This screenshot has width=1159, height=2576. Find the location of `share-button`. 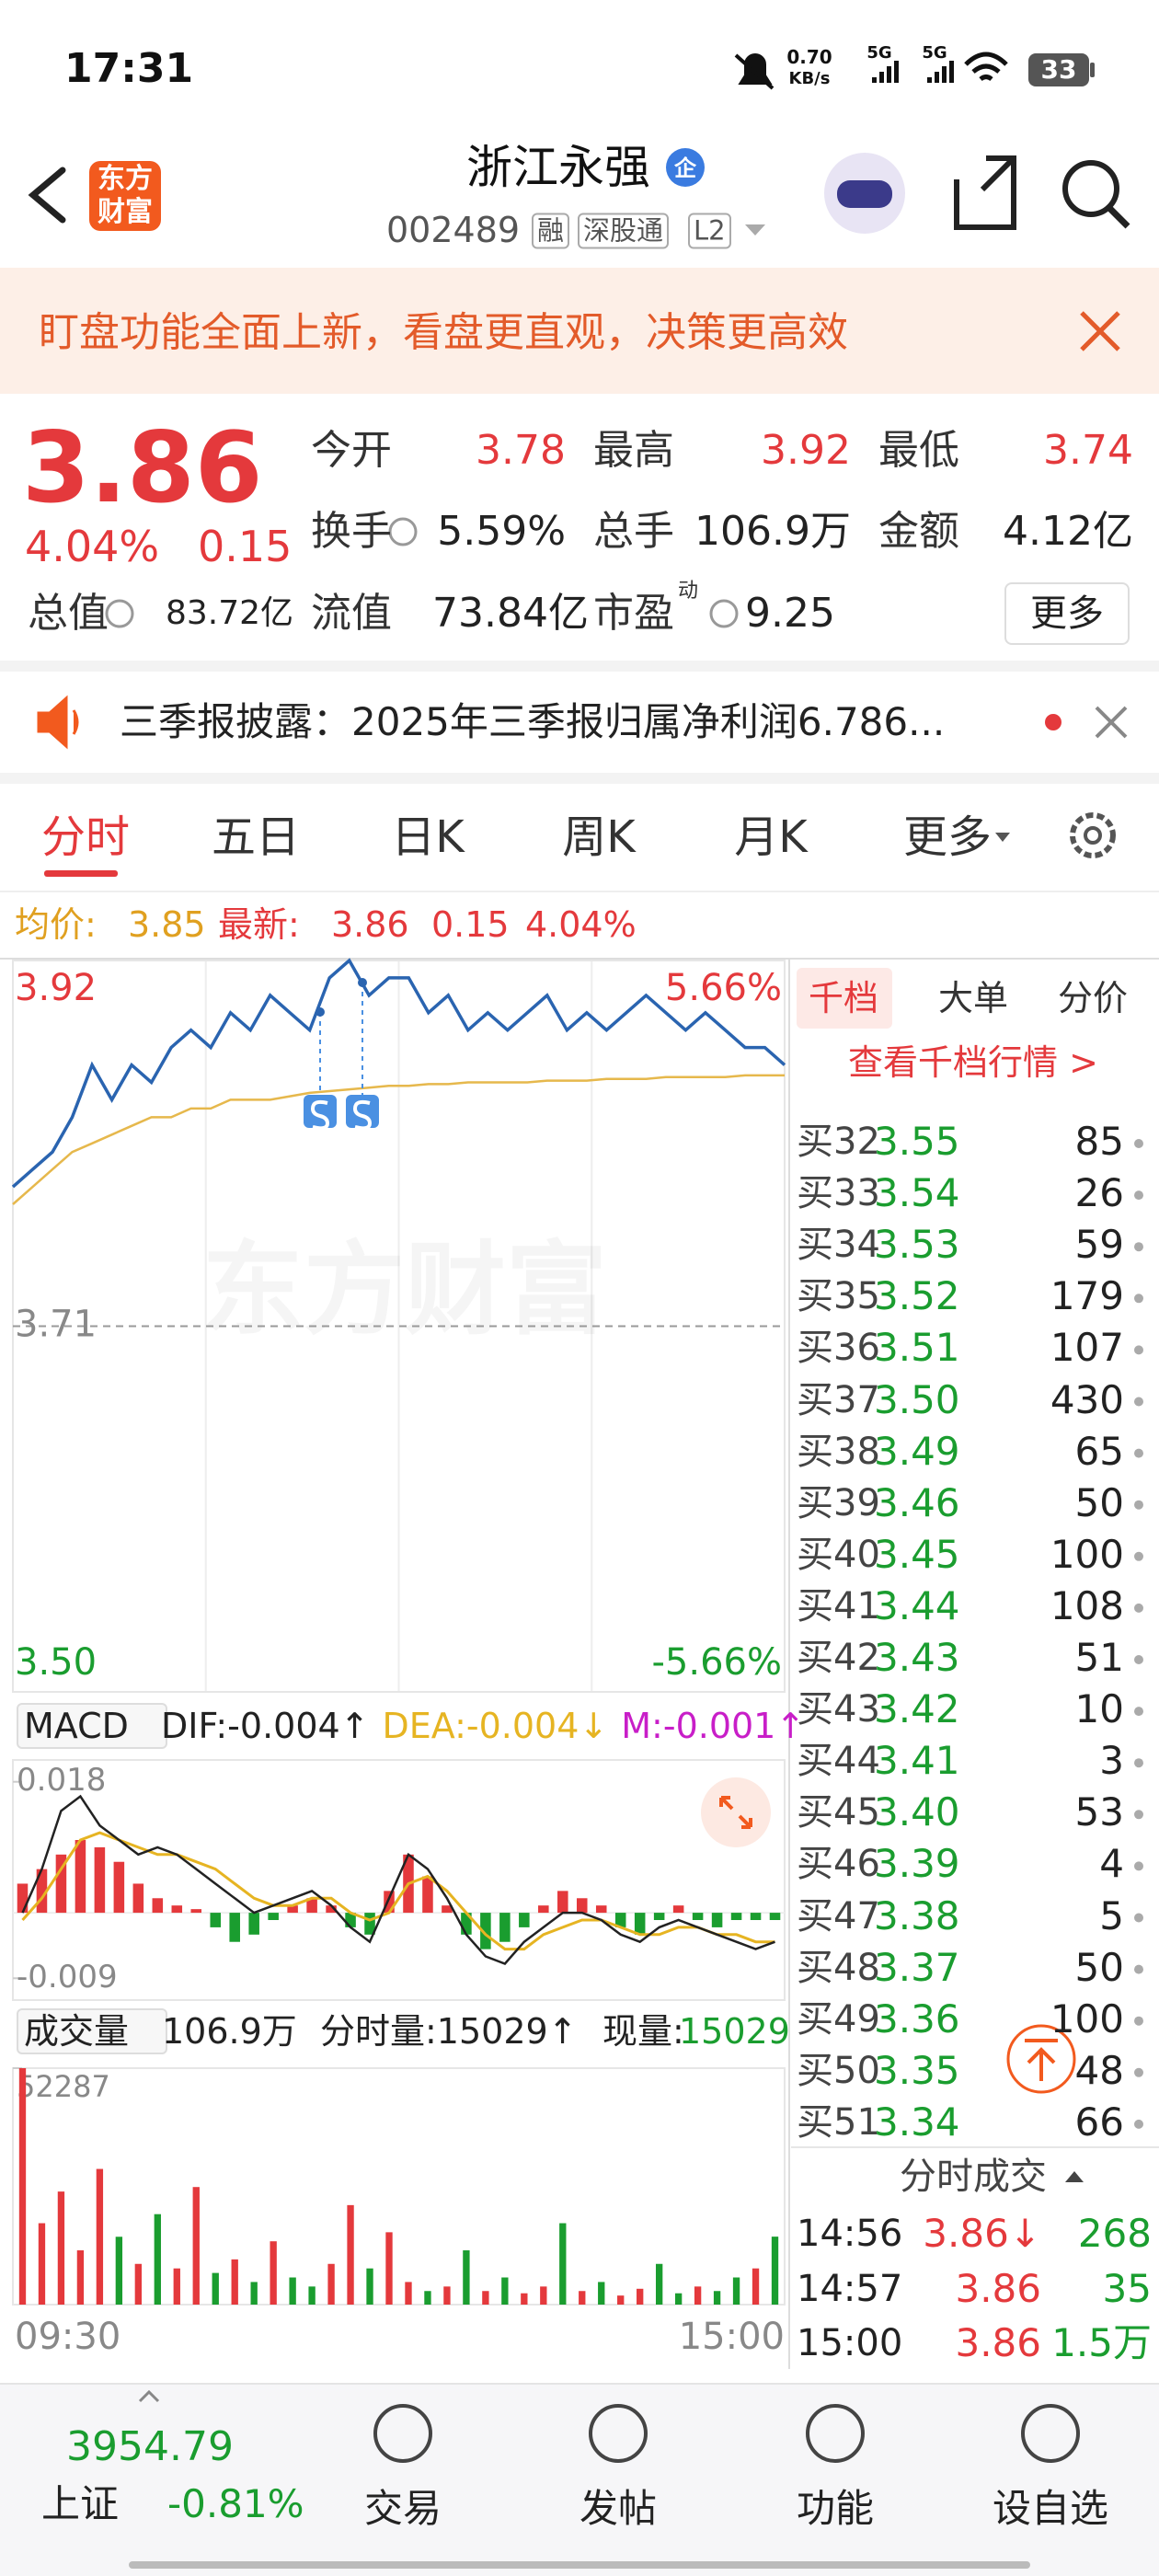

share-button is located at coordinates (985, 192).